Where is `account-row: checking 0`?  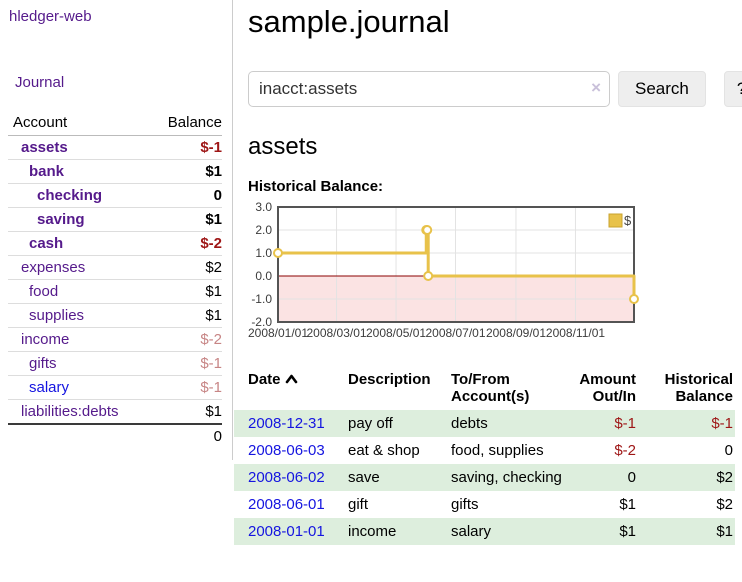 account-row: checking 0 is located at coordinates (115, 195).